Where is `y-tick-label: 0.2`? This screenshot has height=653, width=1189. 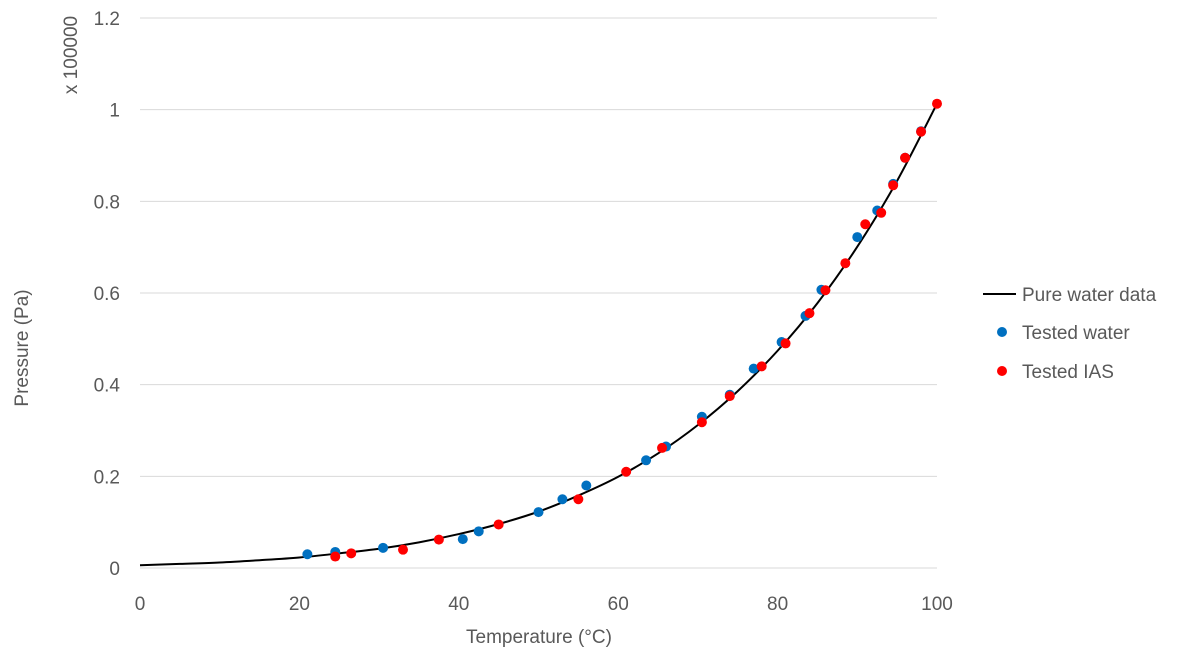
y-tick-label: 0.2 is located at coordinates (107, 477).